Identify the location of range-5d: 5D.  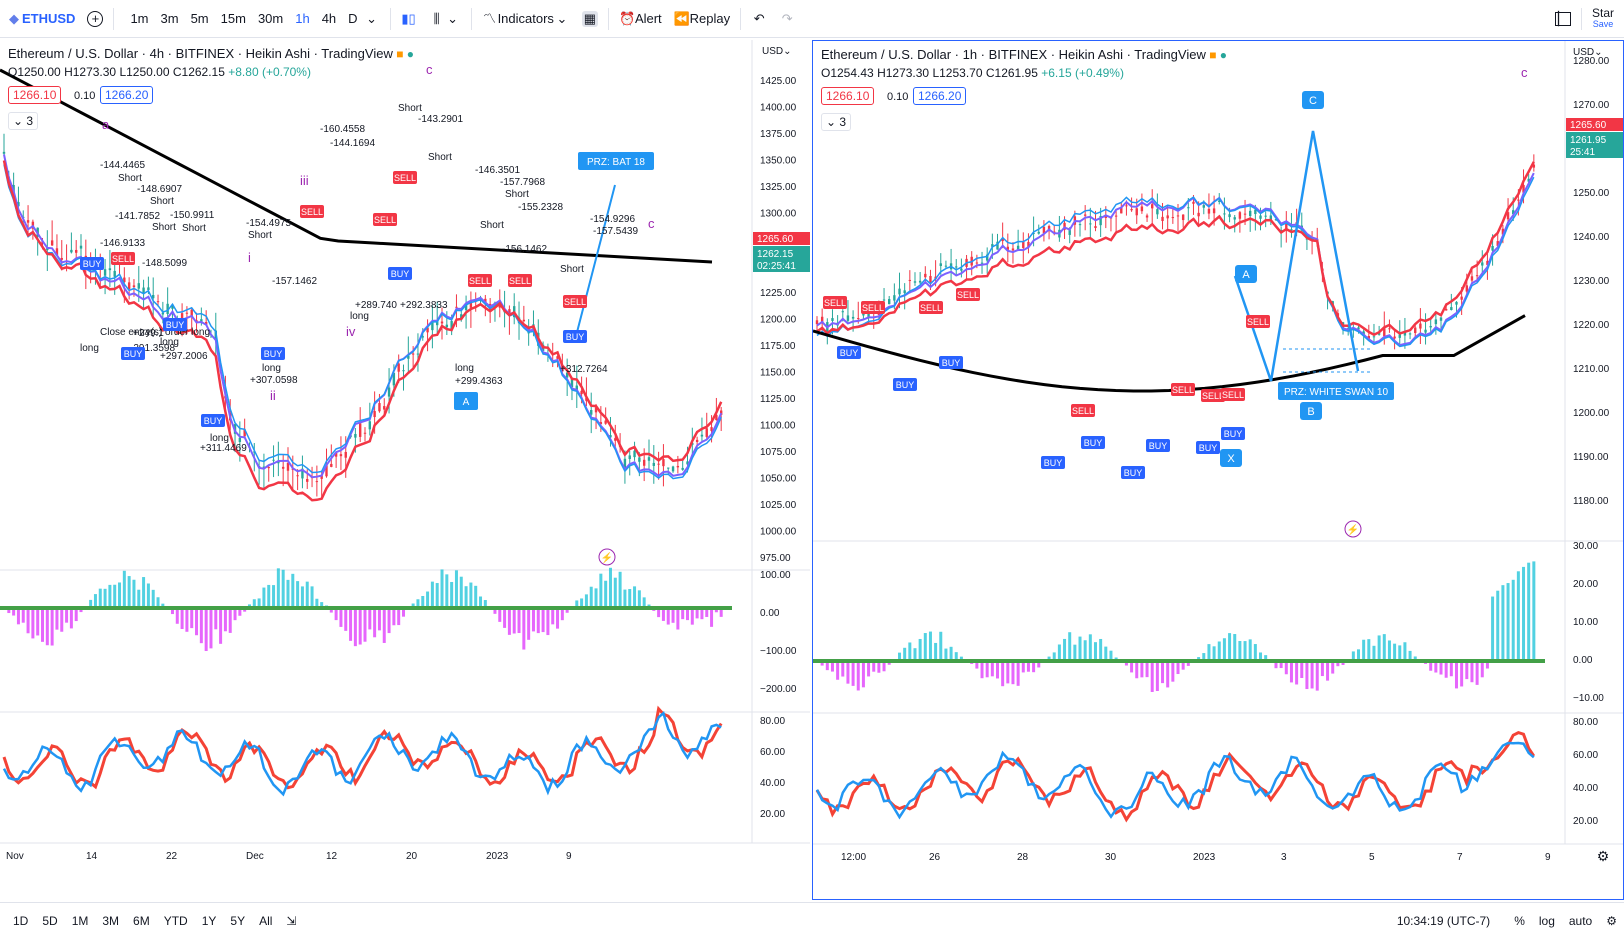
(49, 921).